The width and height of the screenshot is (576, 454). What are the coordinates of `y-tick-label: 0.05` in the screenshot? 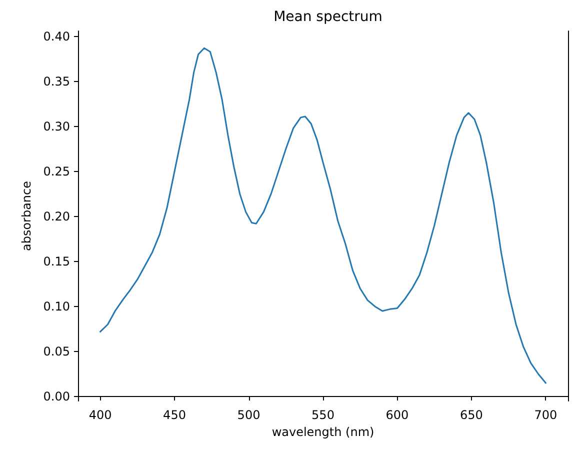 It's located at (56, 351).